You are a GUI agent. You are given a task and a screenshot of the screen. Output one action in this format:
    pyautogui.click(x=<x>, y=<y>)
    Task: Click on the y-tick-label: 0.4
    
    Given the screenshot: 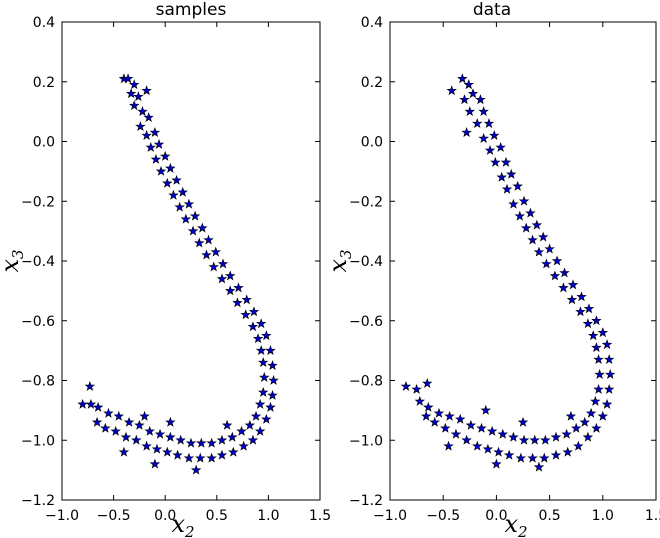 What is the action you would take?
    pyautogui.click(x=44, y=23)
    